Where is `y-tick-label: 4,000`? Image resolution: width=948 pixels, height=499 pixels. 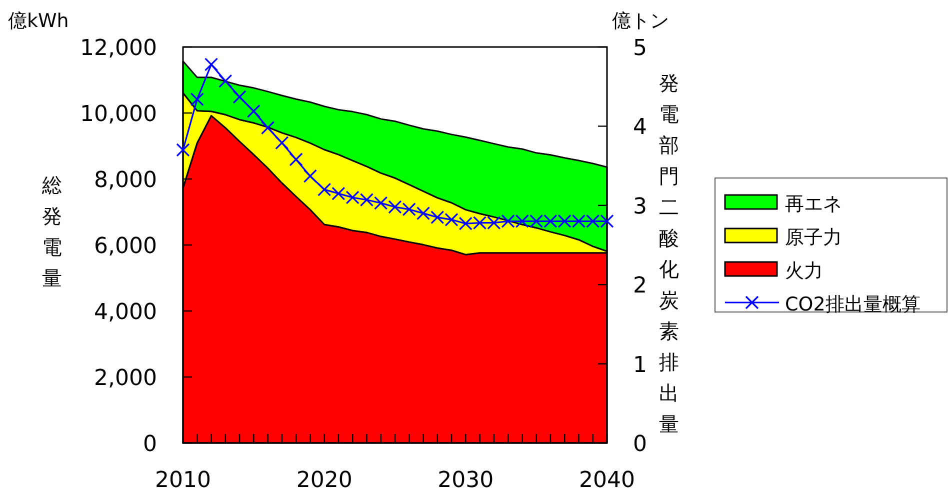
y-tick-label: 4,000 is located at coordinates (125, 312).